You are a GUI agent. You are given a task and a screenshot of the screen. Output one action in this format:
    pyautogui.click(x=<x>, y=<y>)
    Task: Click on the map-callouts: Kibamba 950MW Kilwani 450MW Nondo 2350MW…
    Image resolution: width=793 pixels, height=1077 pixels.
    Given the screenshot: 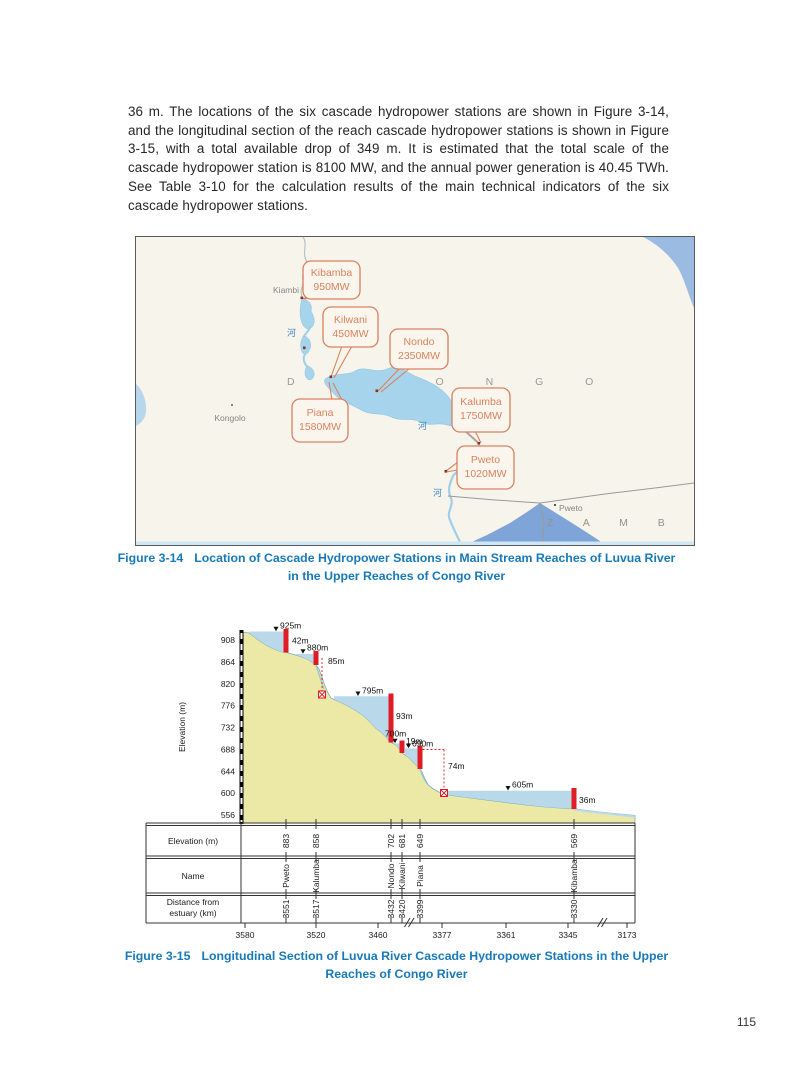 What is the action you would take?
    pyautogui.click(x=403, y=375)
    